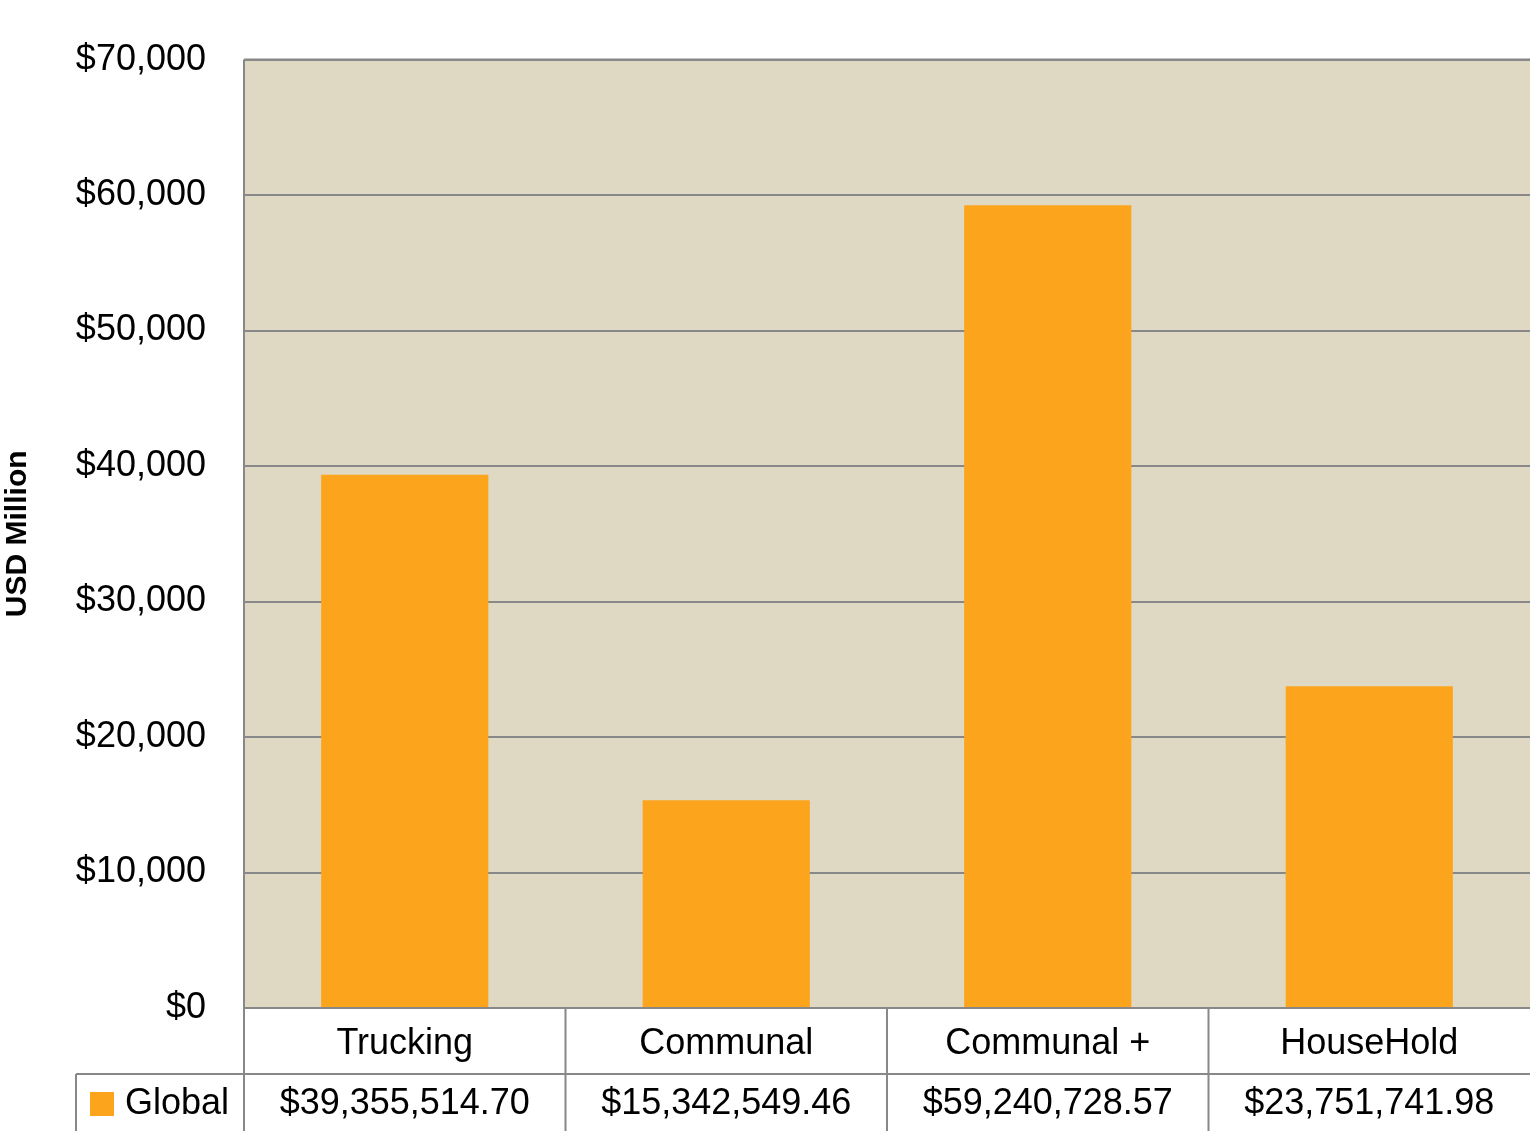  Describe the element at coordinates (726, 1041) in the screenshot. I see `x-tick-label: Communal` at that location.